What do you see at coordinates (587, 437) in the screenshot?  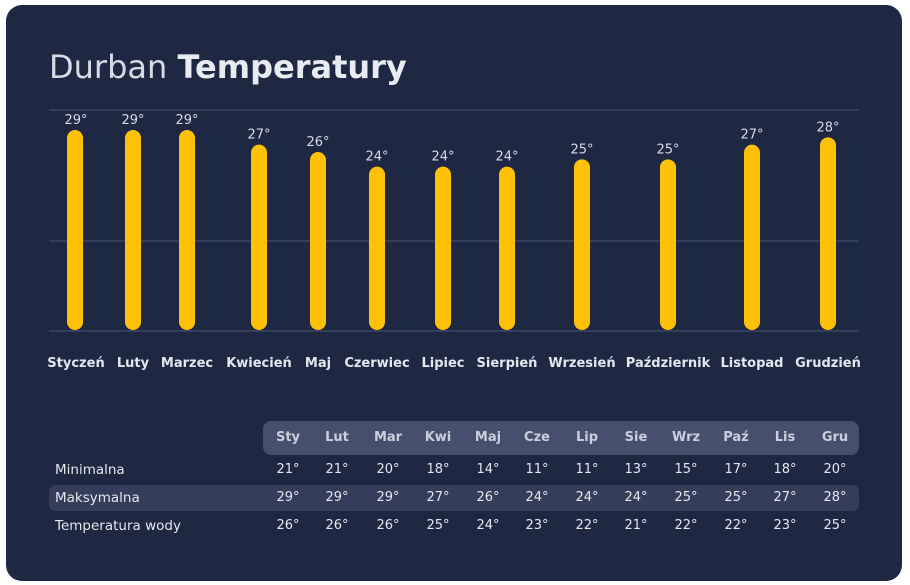 I see `column-header: Lip` at bounding box center [587, 437].